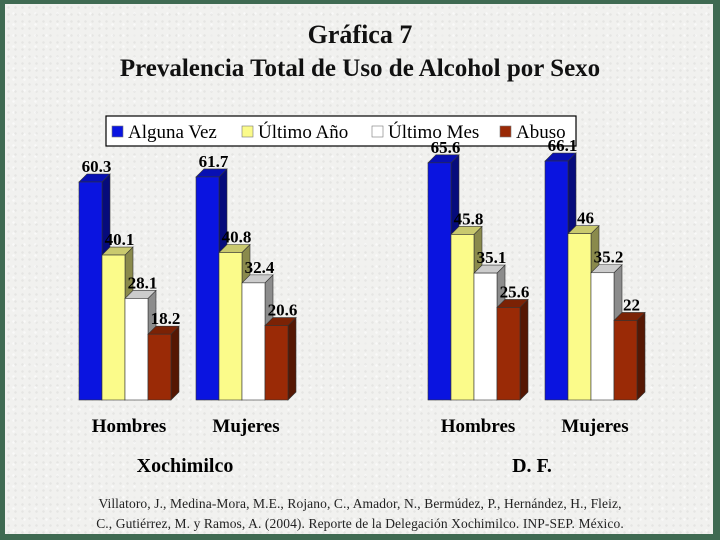  What do you see at coordinates (283, 310) in the screenshot?
I see `data-label: 20.6` at bounding box center [283, 310].